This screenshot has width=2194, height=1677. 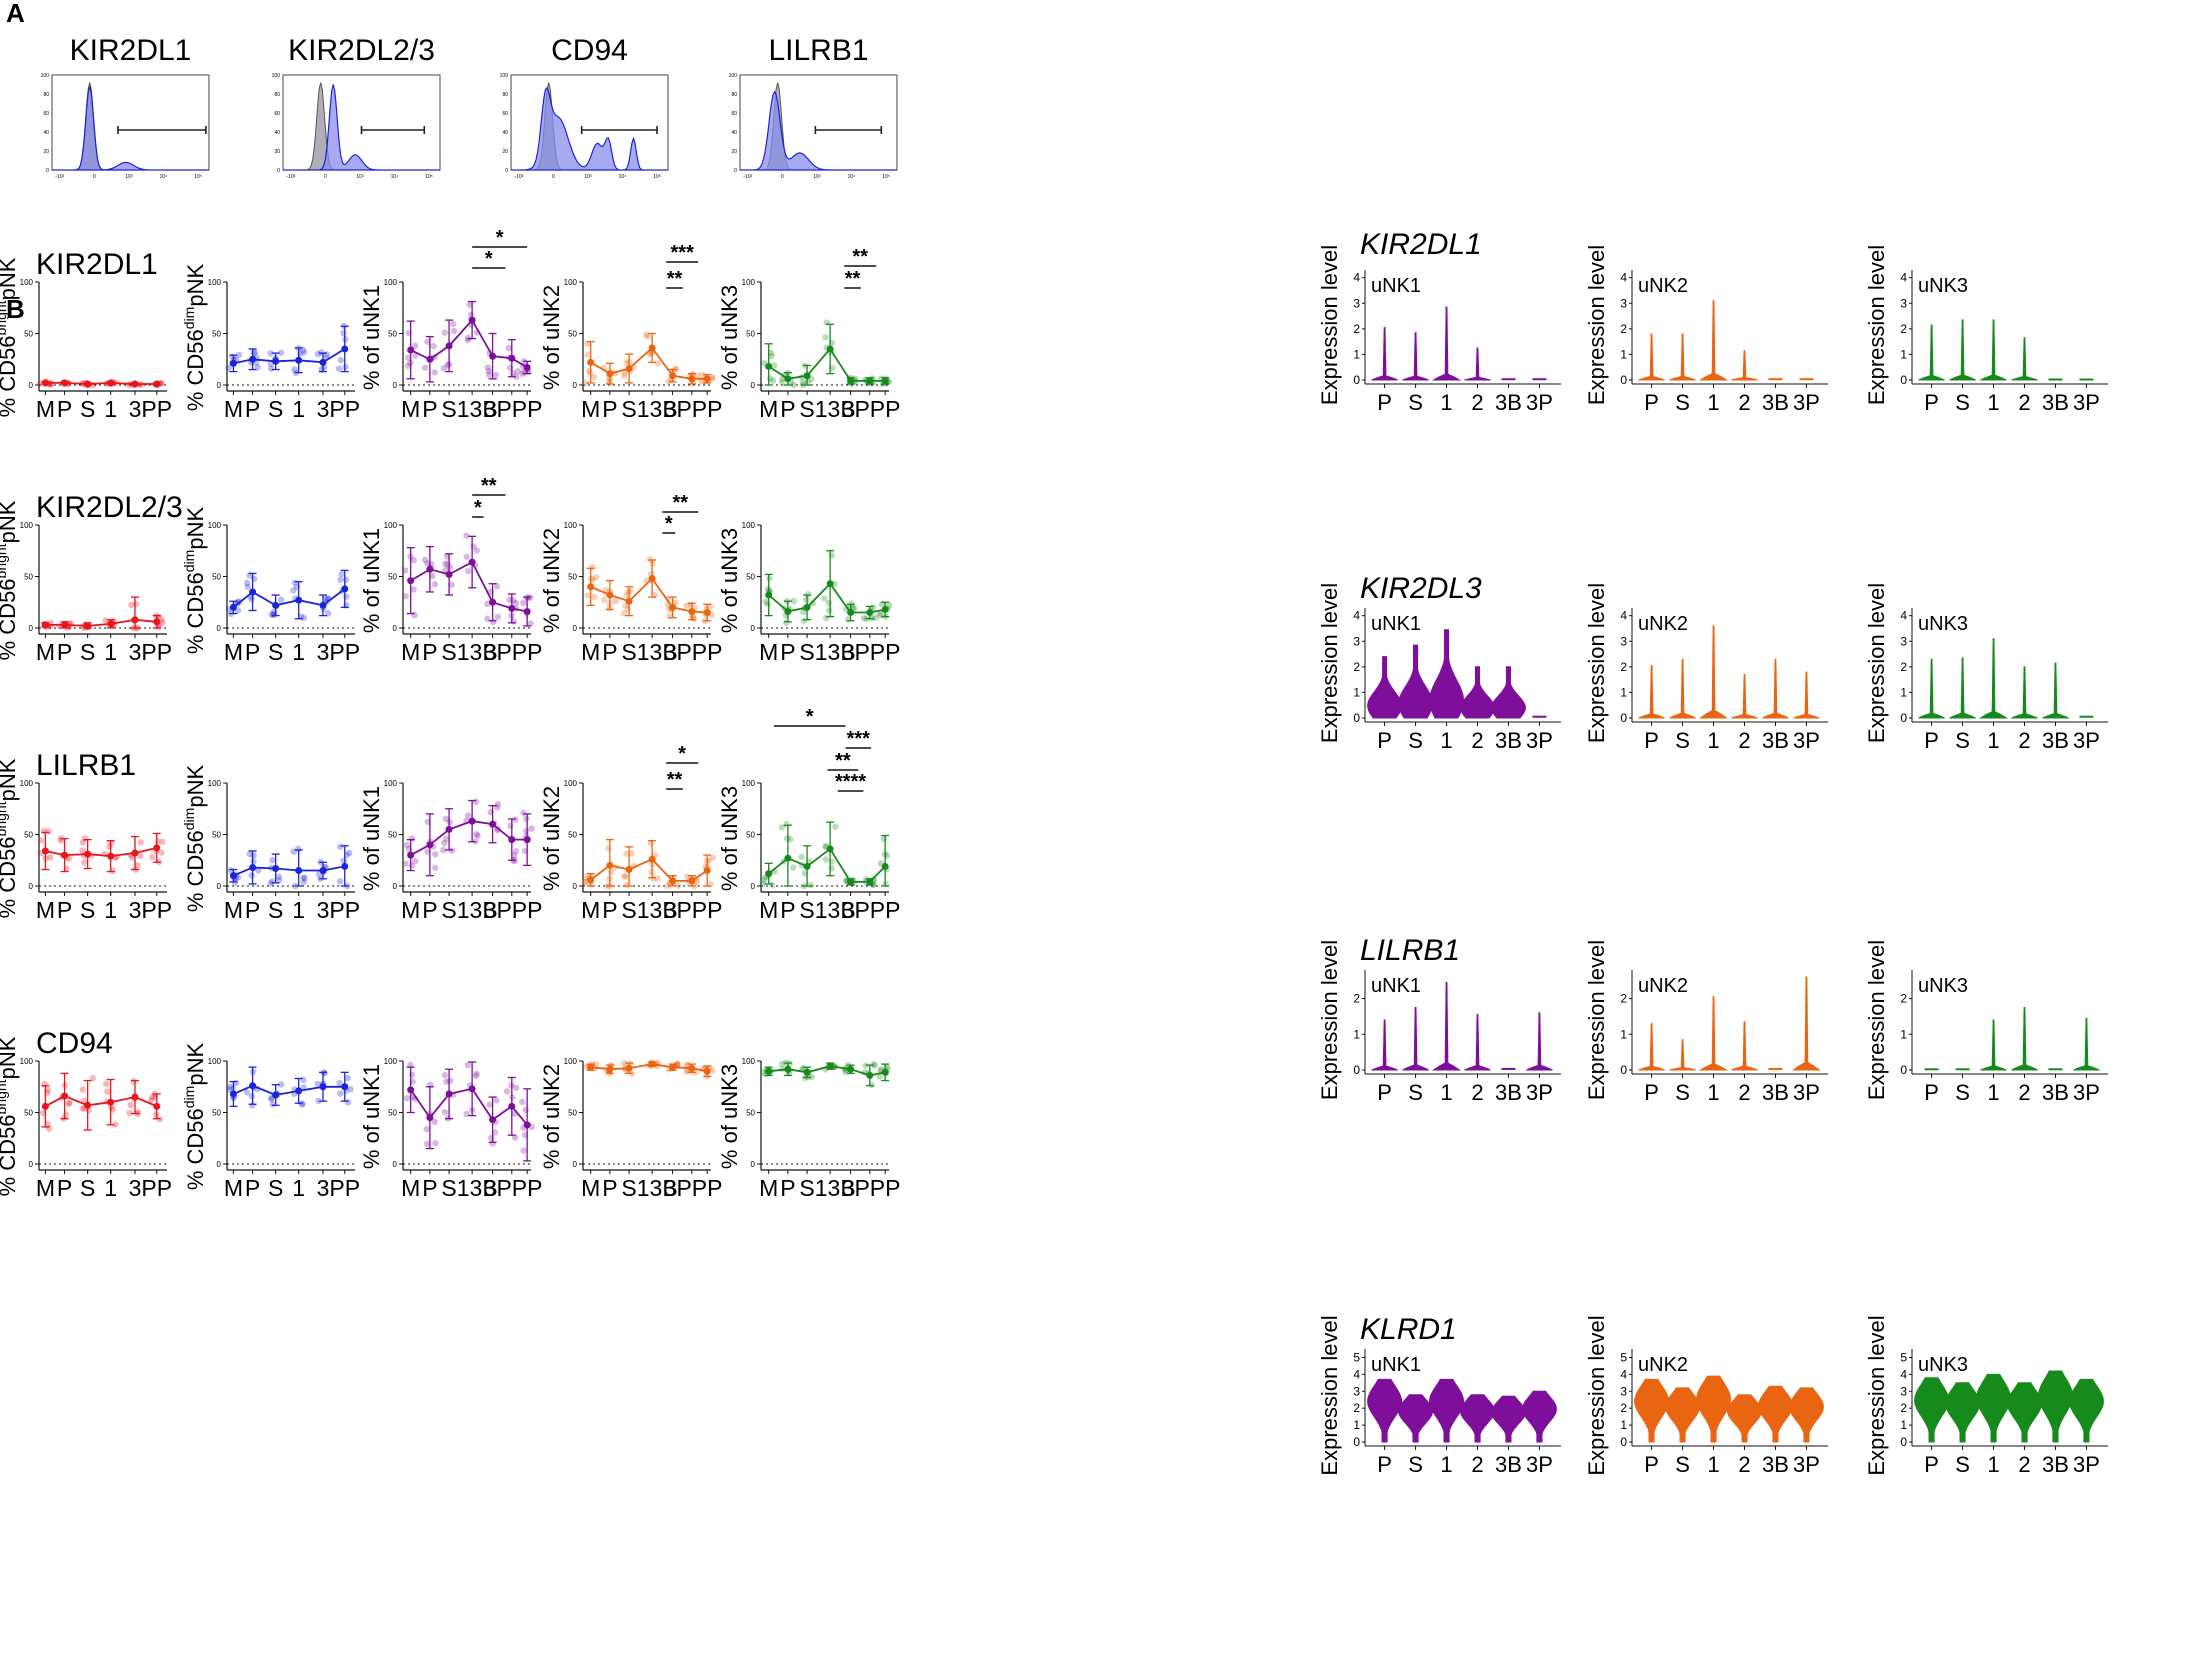 I want to click on violin-subset-label: uNK2, so click(x=1663, y=624).